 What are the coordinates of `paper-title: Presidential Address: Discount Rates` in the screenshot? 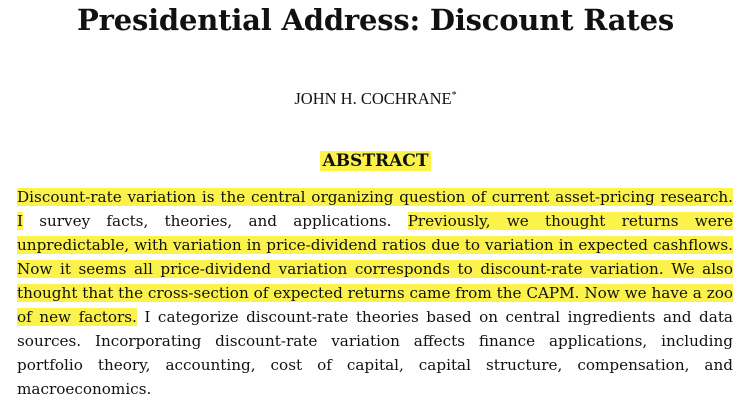 It's located at (375, 20).